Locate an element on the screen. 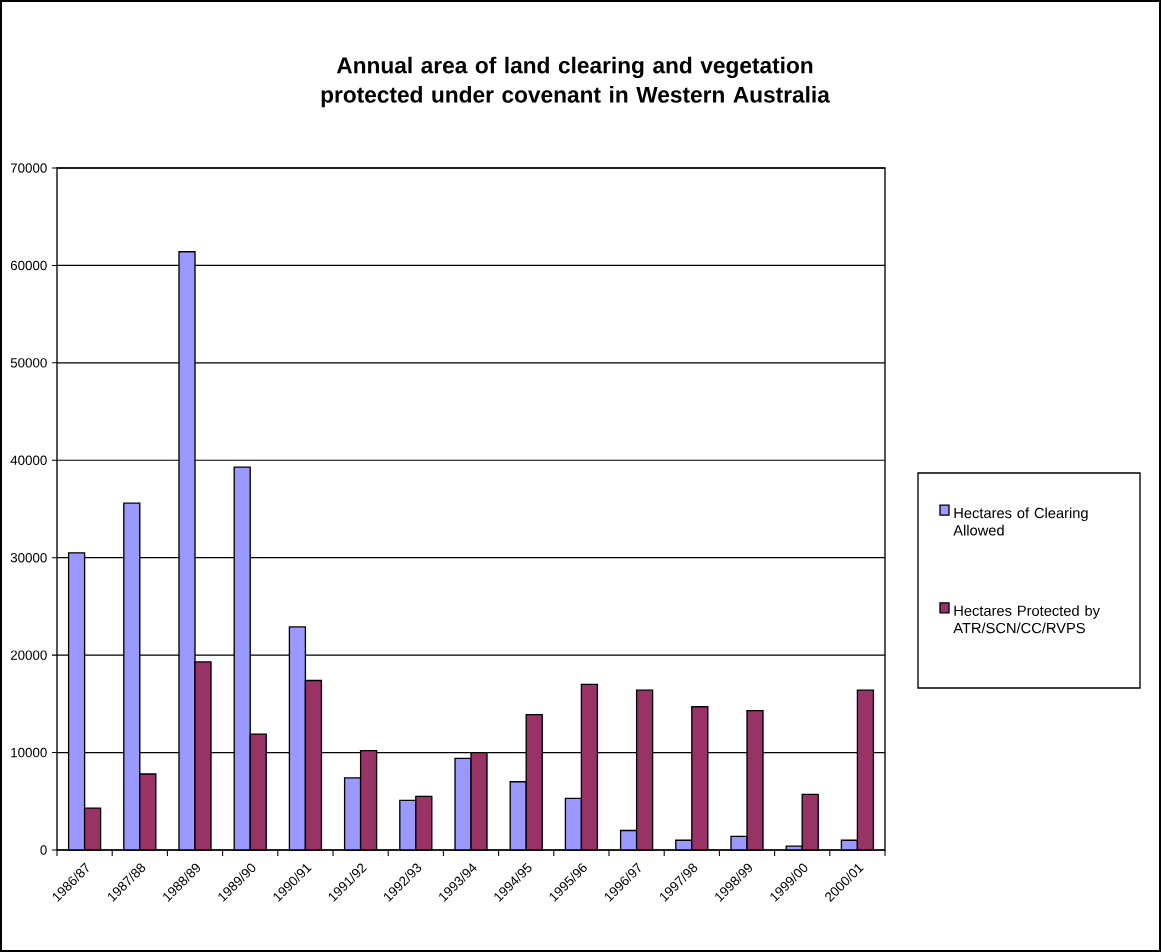  y-tick-label: 70000 is located at coordinates (28, 168).